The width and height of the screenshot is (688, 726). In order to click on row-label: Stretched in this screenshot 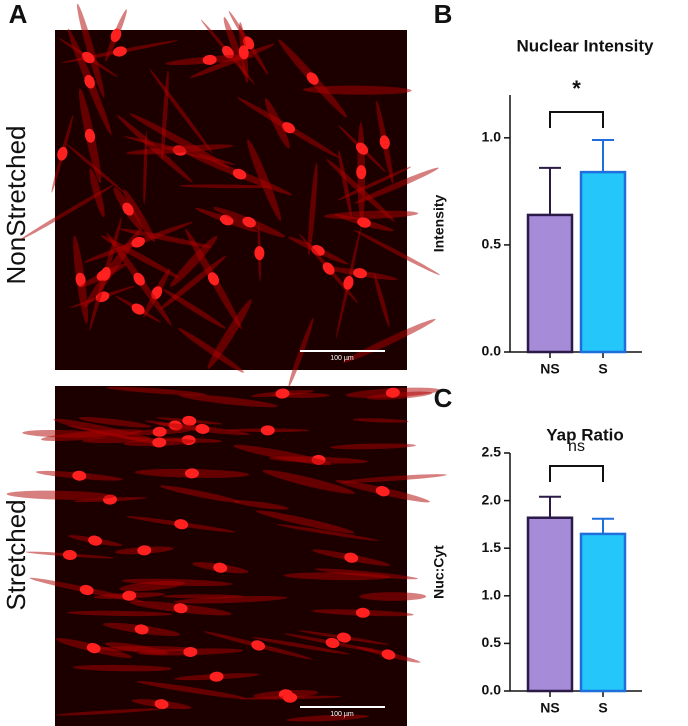, I will do `click(16, 554)`.